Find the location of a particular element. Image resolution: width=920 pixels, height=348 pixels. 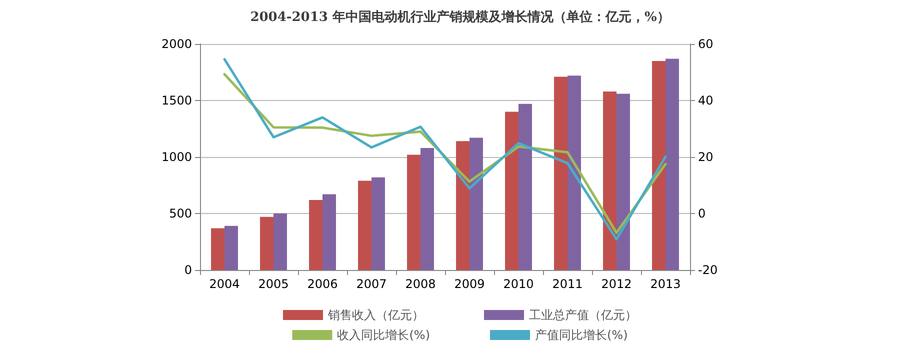

x-tick-label: 2008 is located at coordinates (420, 284).